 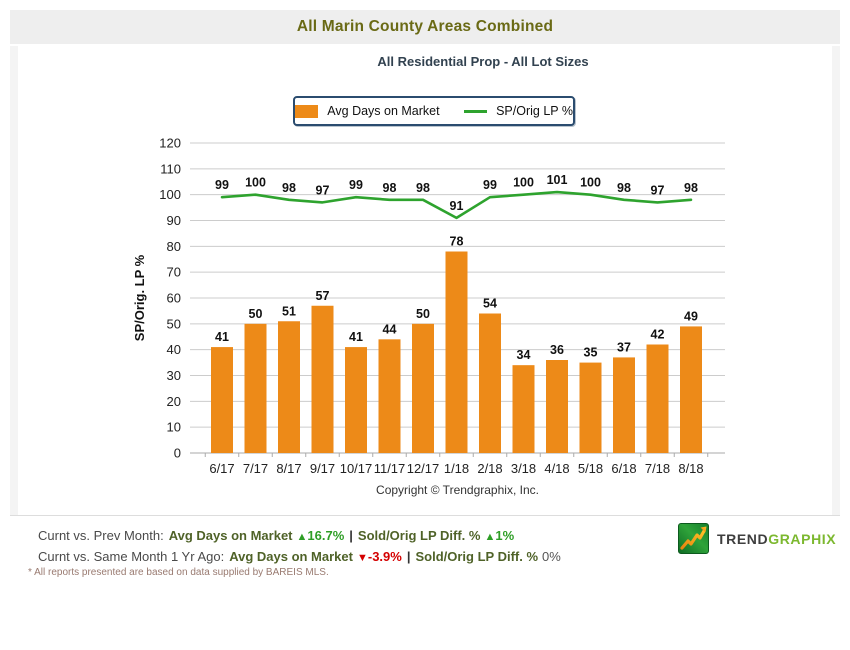 What do you see at coordinates (693, 538) in the screenshot?
I see `trendgraphix-logo-icon` at bounding box center [693, 538].